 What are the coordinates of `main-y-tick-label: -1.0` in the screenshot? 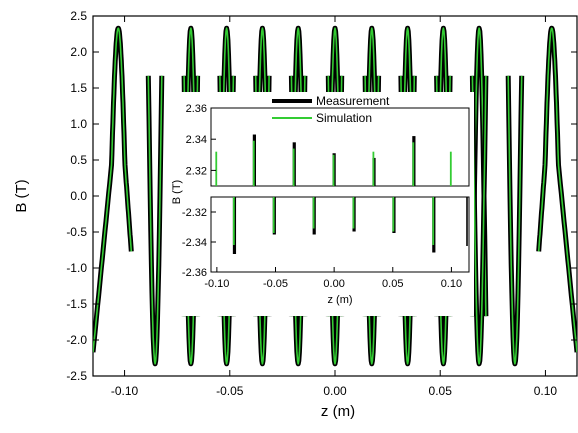 It's located at (76, 268).